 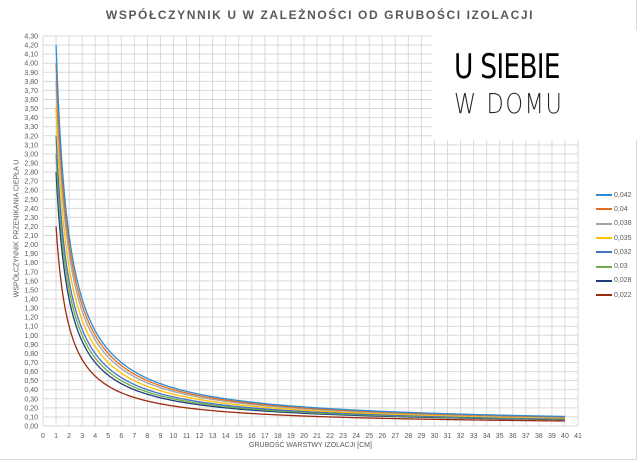 I want to click on x-tick-label: 33, so click(x=474, y=436).